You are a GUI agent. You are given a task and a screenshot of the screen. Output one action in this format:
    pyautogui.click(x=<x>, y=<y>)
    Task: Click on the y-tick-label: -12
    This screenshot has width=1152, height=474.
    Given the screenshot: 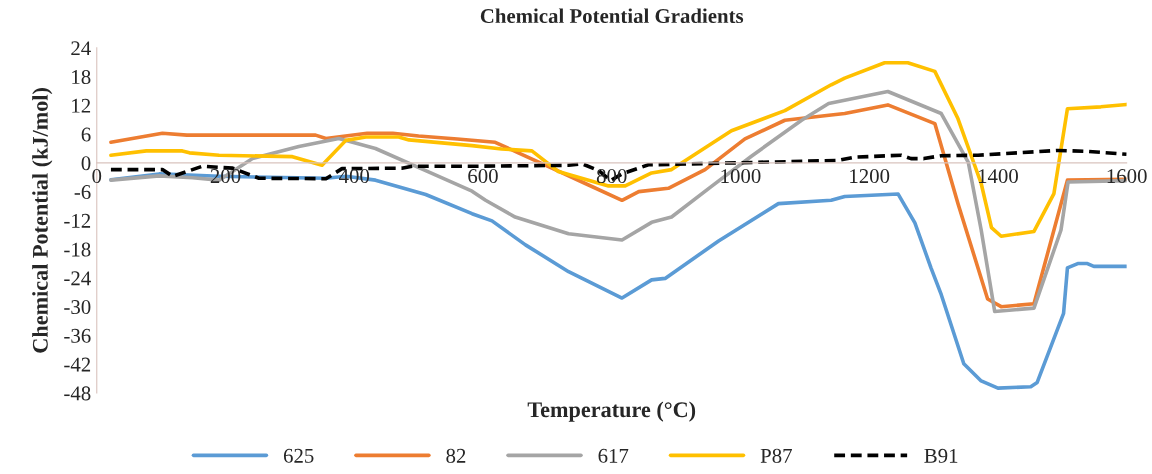 What is the action you would take?
    pyautogui.click(x=77, y=220)
    